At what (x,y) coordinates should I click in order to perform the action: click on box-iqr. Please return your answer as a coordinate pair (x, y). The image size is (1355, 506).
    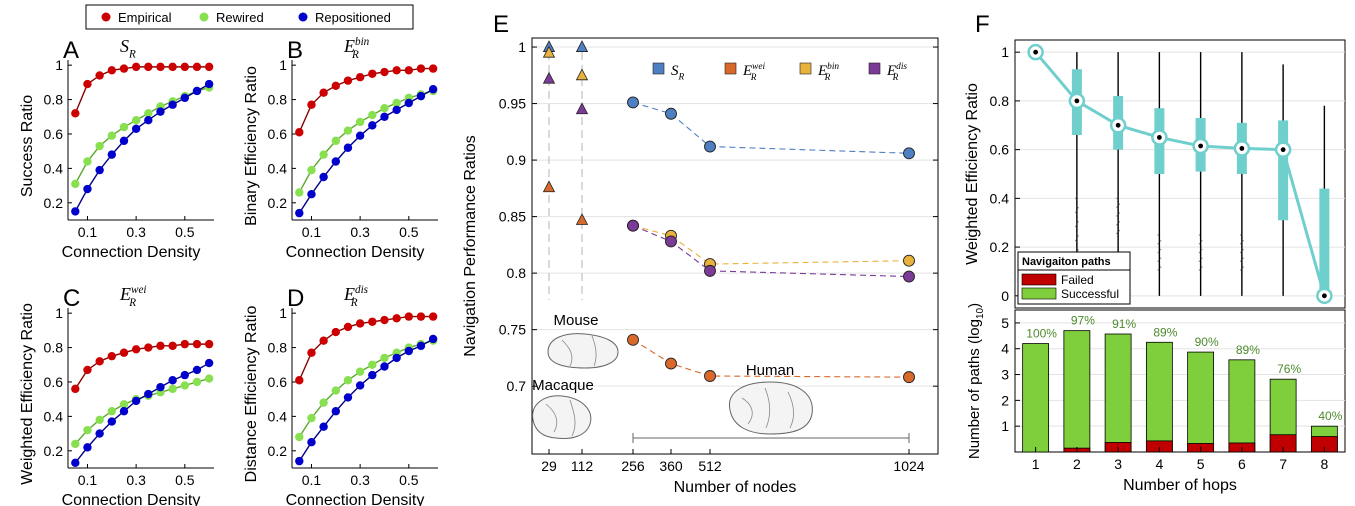
    Looking at the image, I should click on (1324, 242).